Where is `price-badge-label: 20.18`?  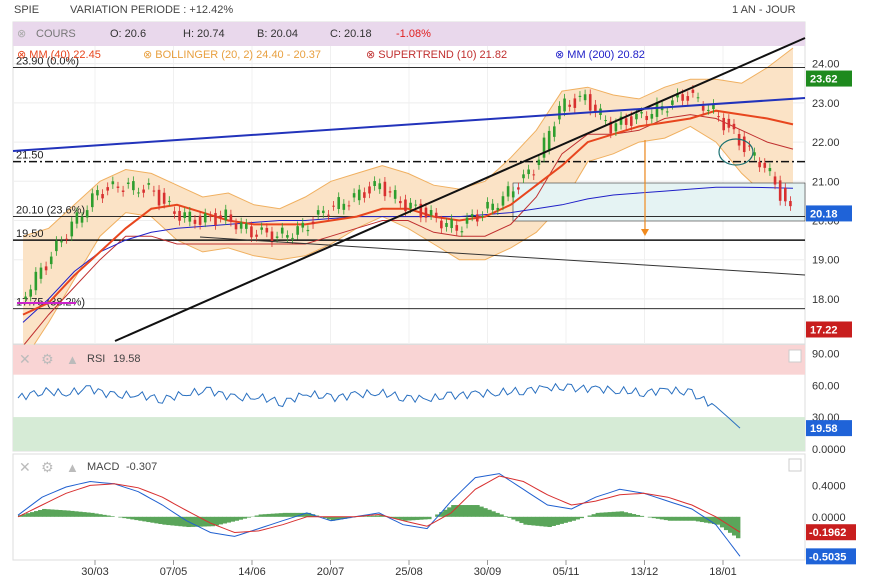 price-badge-label: 20.18 is located at coordinates (824, 214).